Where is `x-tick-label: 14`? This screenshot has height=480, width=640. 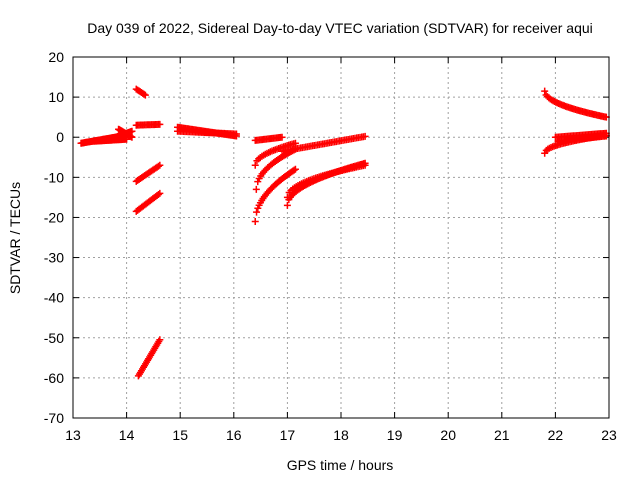 x-tick-label: 14 is located at coordinates (127, 435).